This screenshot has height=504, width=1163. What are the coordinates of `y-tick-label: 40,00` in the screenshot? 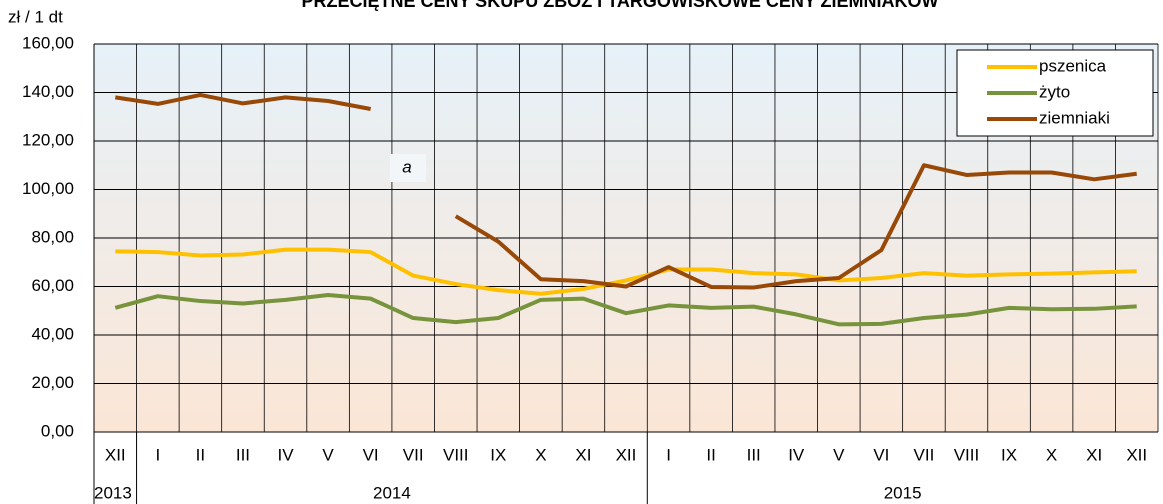 It's located at (52, 333).